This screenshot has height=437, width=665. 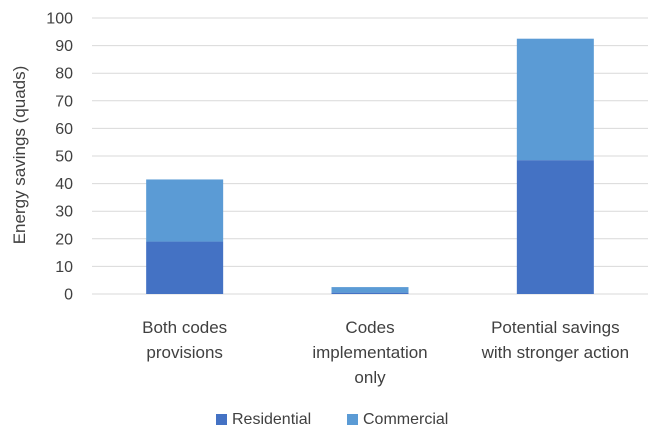 I want to click on y-tick-label: 100, so click(x=59, y=19).